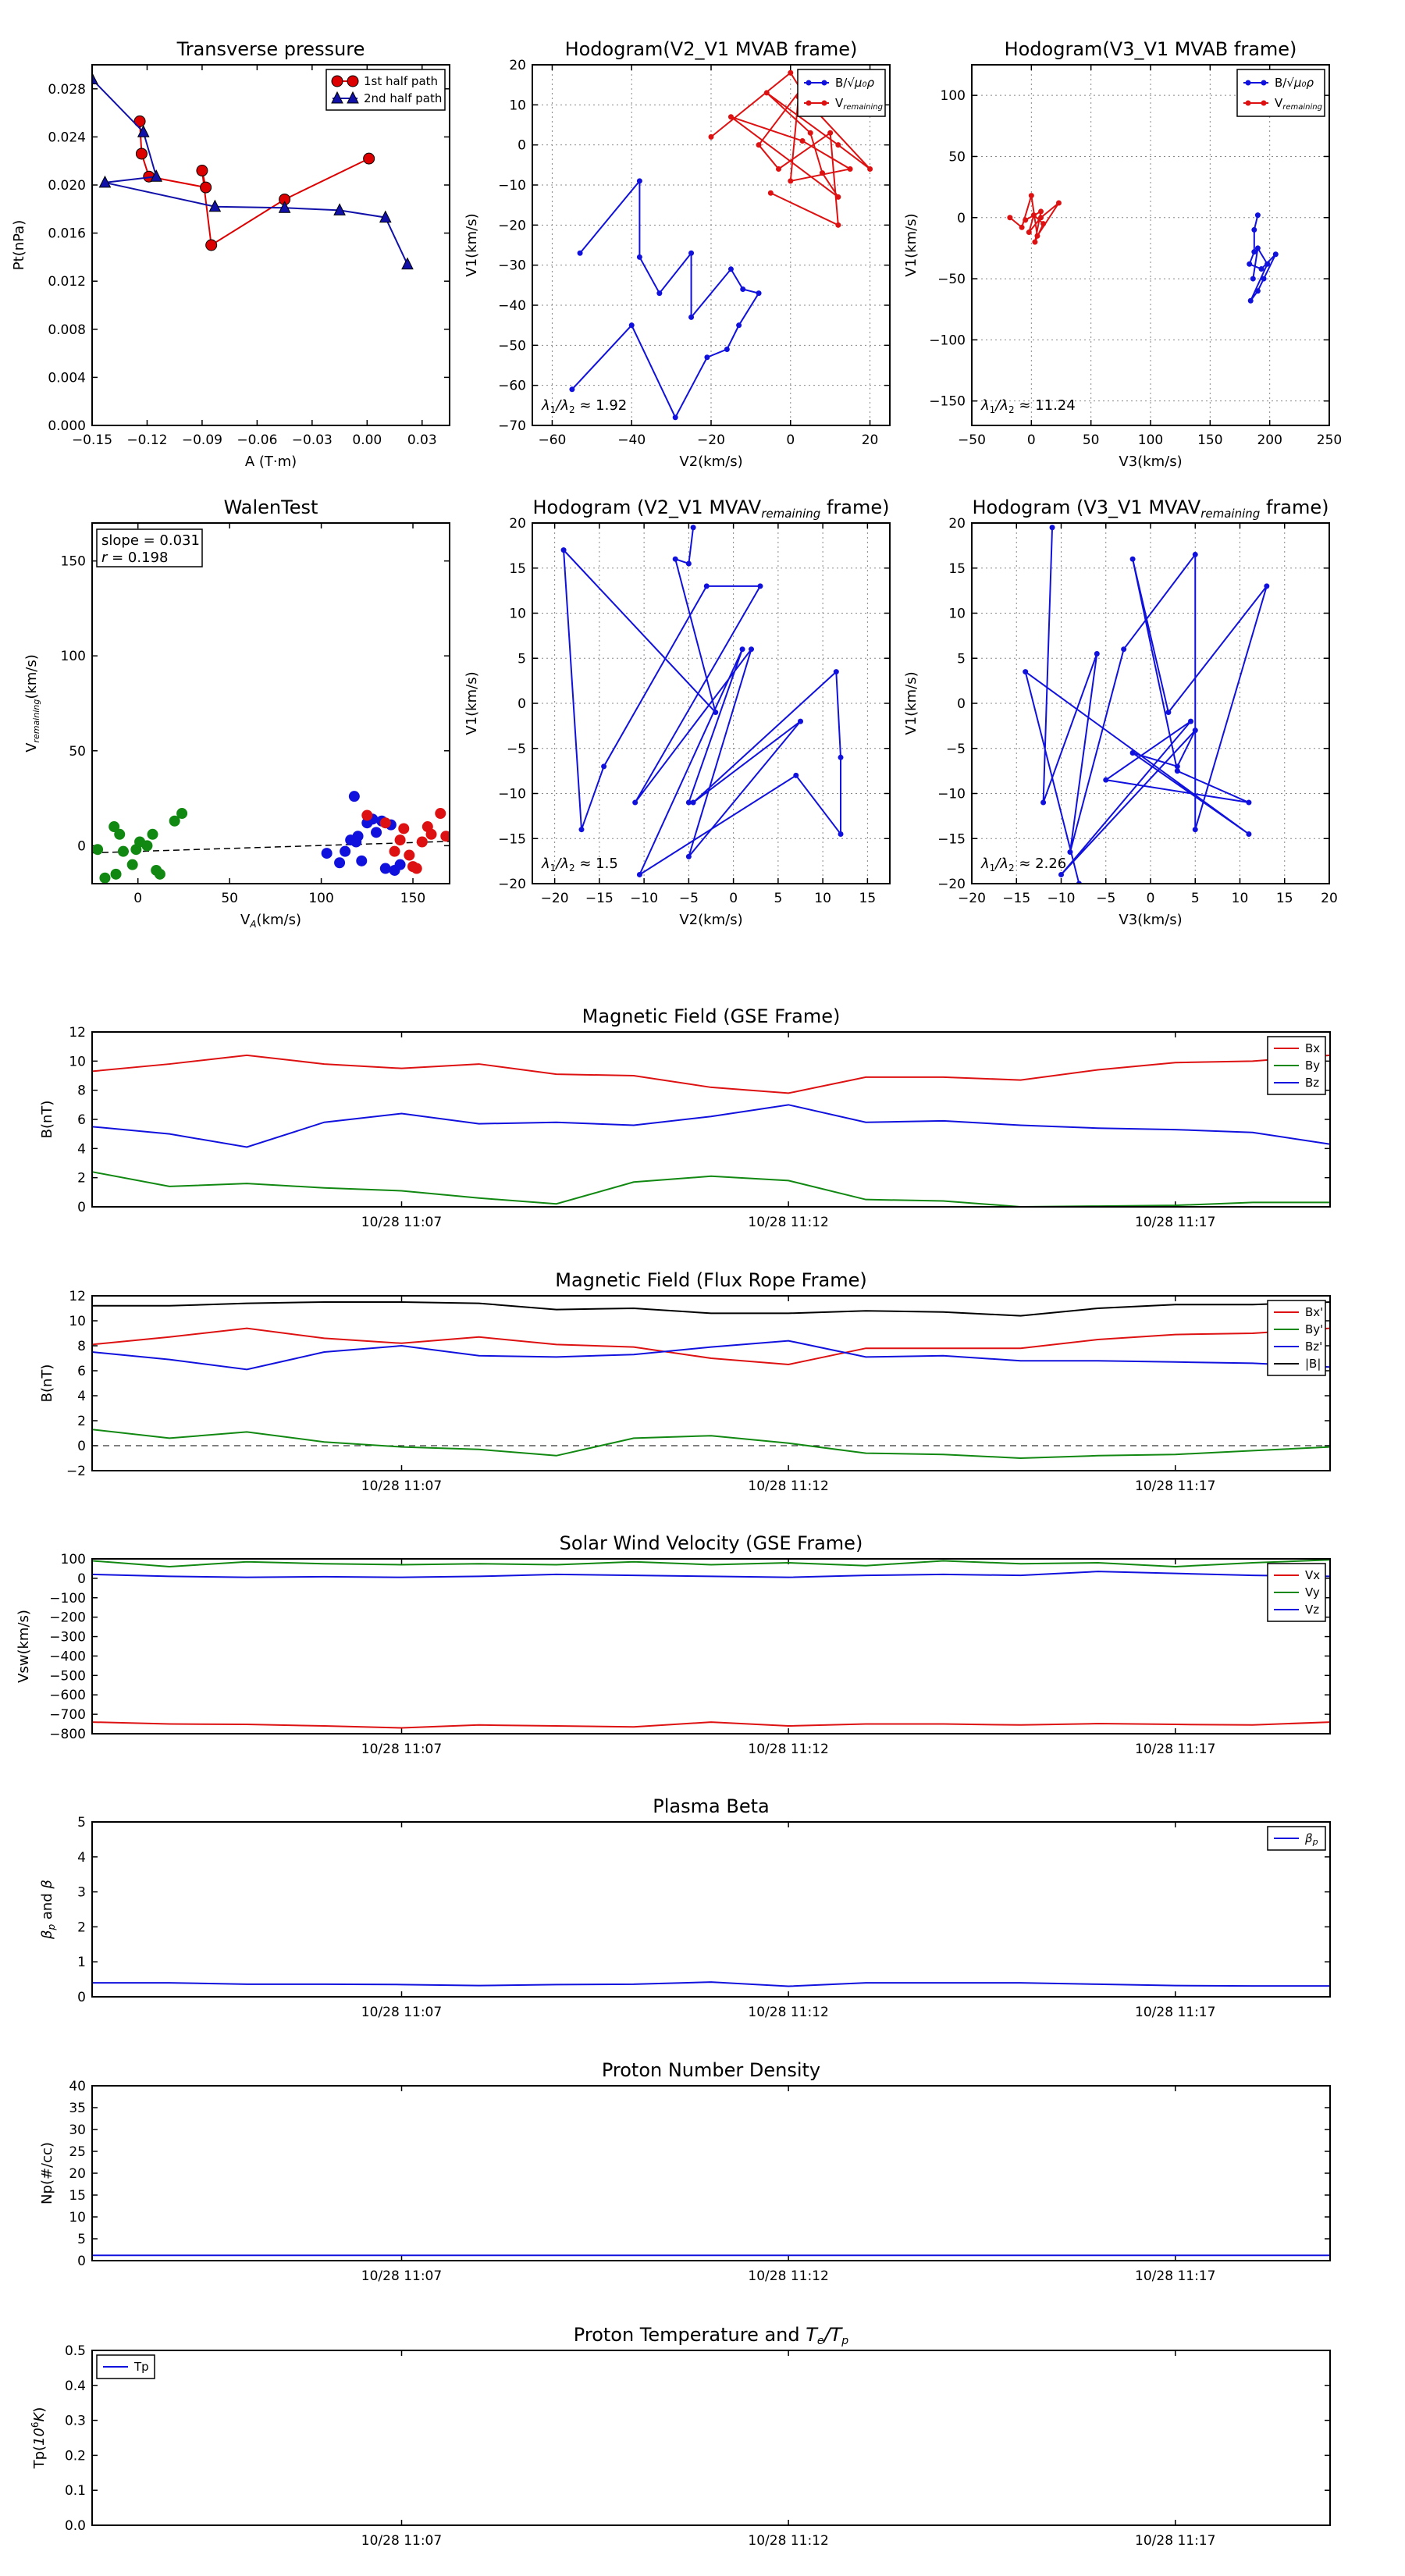 The height and width of the screenshot is (2576, 1405). What do you see at coordinates (711, 1126) in the screenshot?
I see `series-line-Bz` at bounding box center [711, 1126].